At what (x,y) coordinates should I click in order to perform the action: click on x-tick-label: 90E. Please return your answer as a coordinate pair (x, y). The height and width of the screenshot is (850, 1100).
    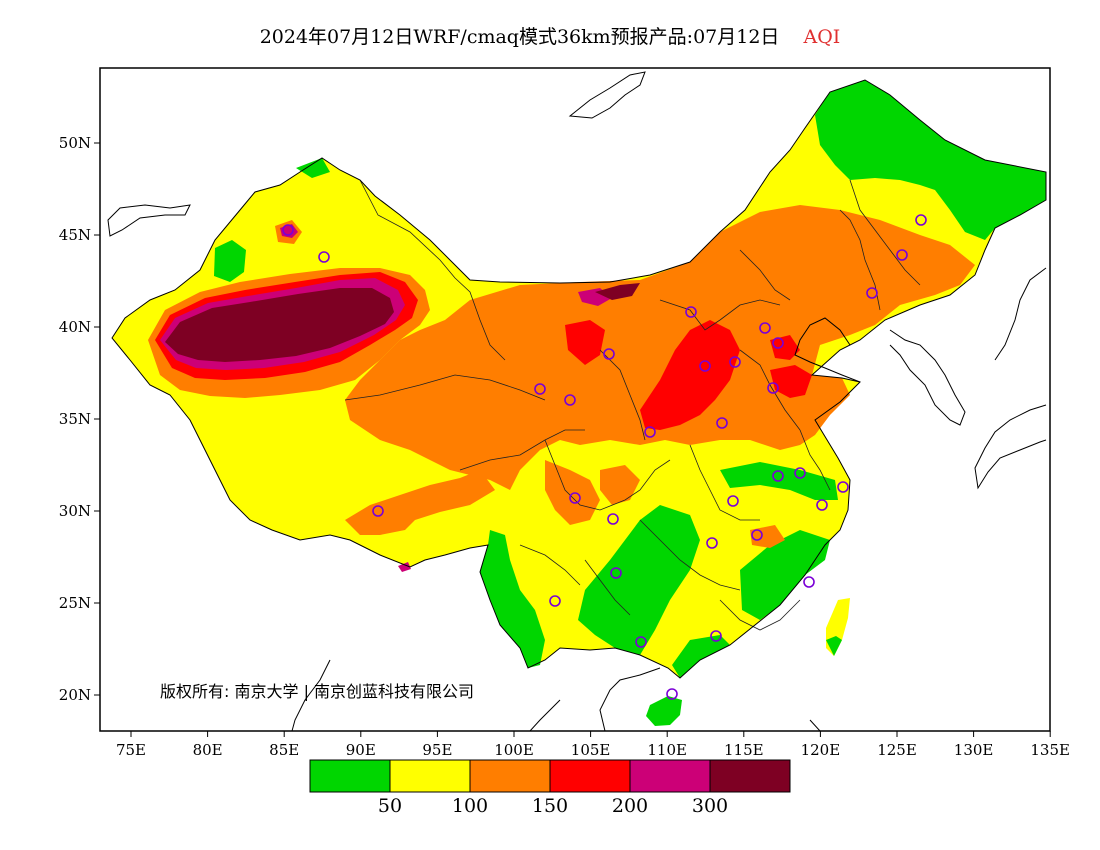
    Looking at the image, I should click on (361, 750).